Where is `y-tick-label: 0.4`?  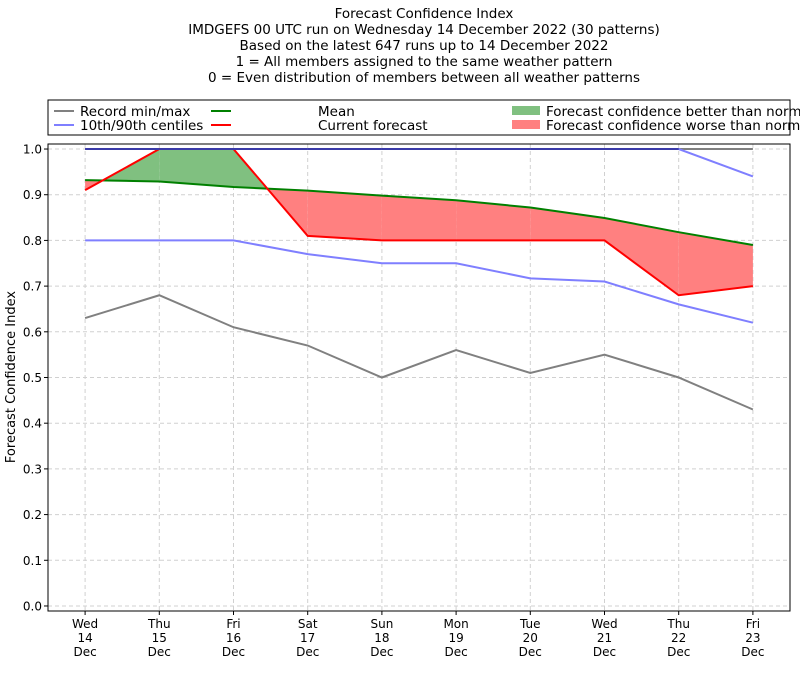 y-tick-label: 0.4 is located at coordinates (32, 424).